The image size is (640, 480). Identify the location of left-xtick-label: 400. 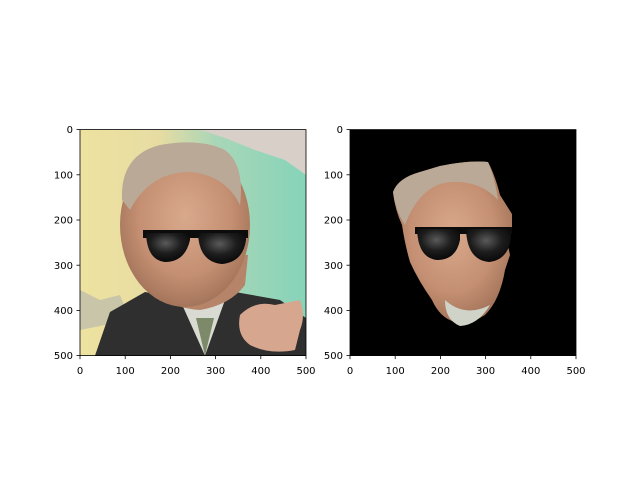
(260, 371).